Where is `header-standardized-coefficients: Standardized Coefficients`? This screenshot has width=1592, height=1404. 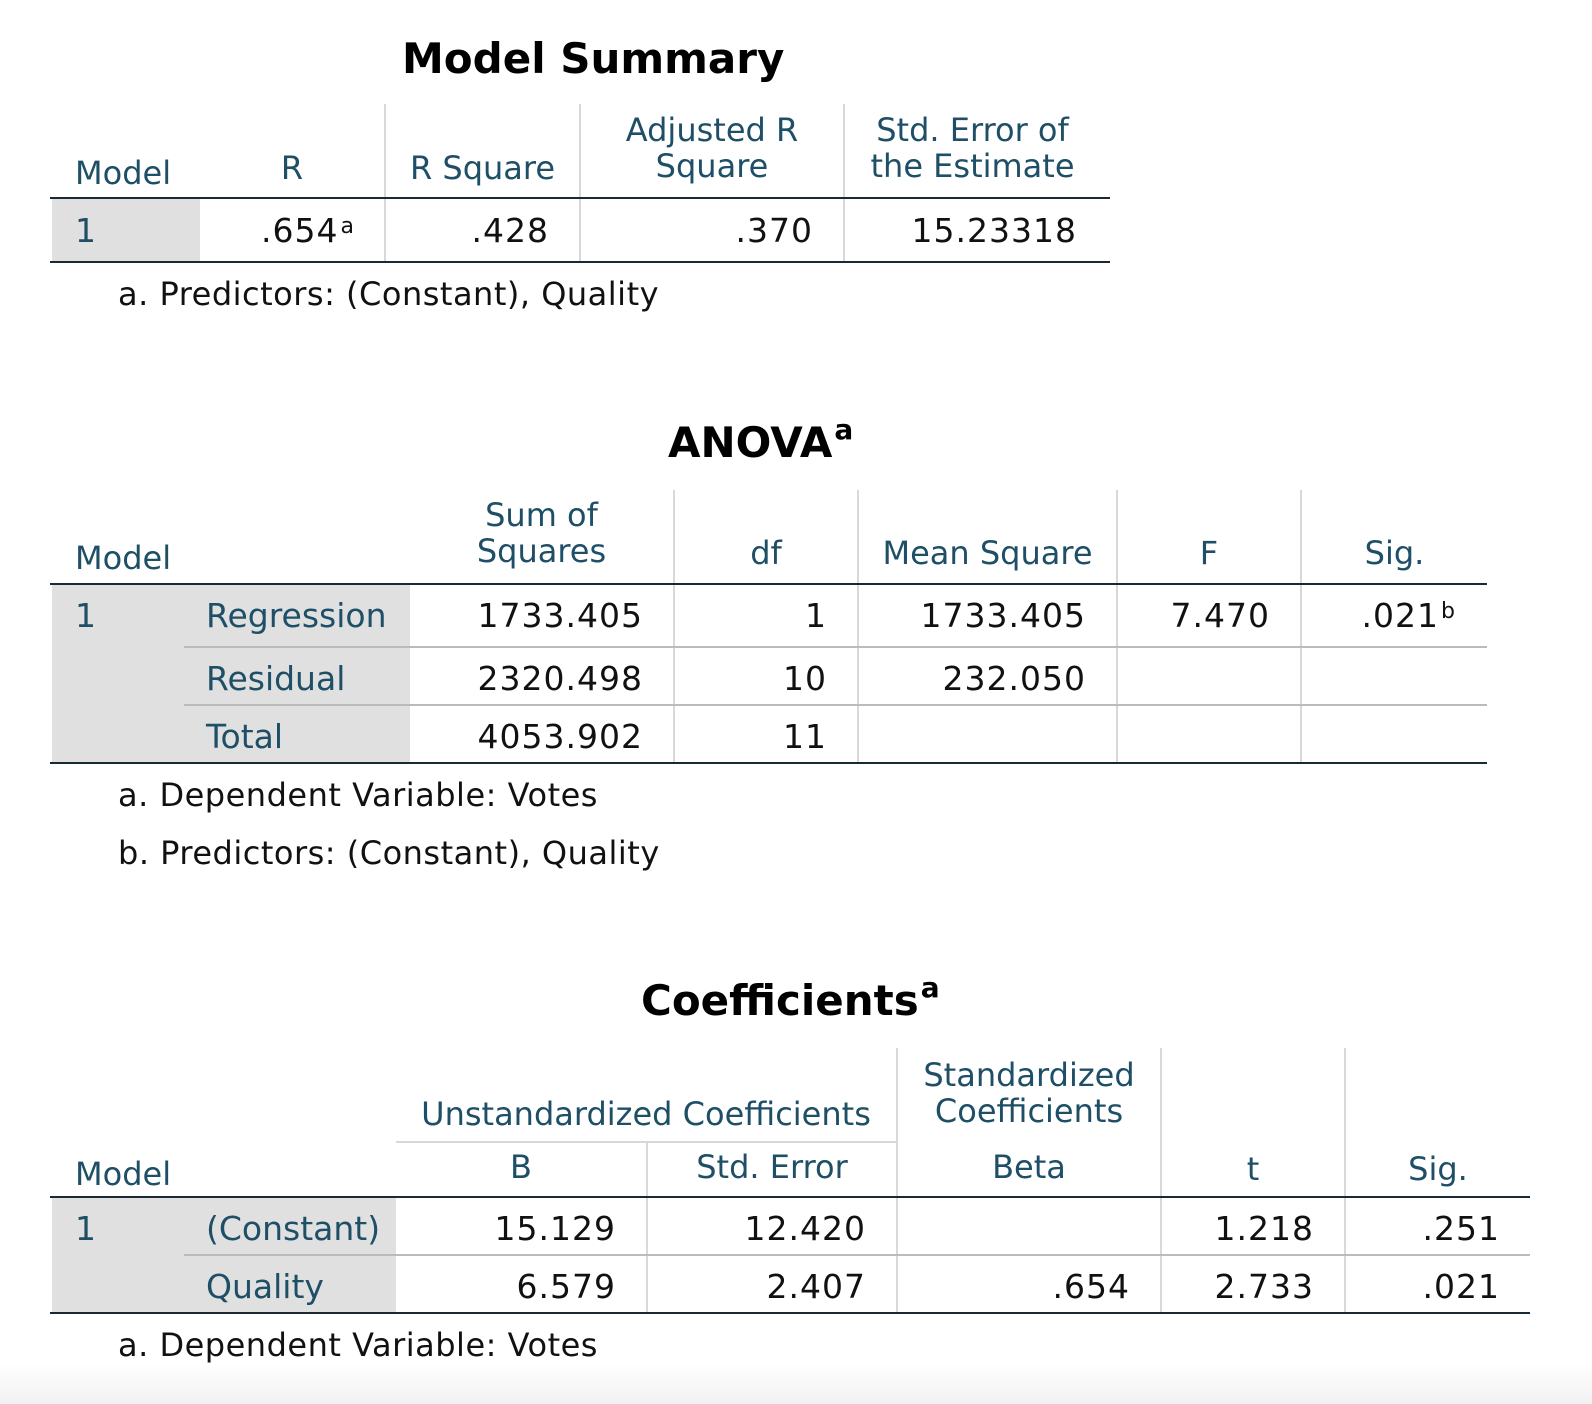 header-standardized-coefficients: Standardized Coefficients is located at coordinates (1029, 1093).